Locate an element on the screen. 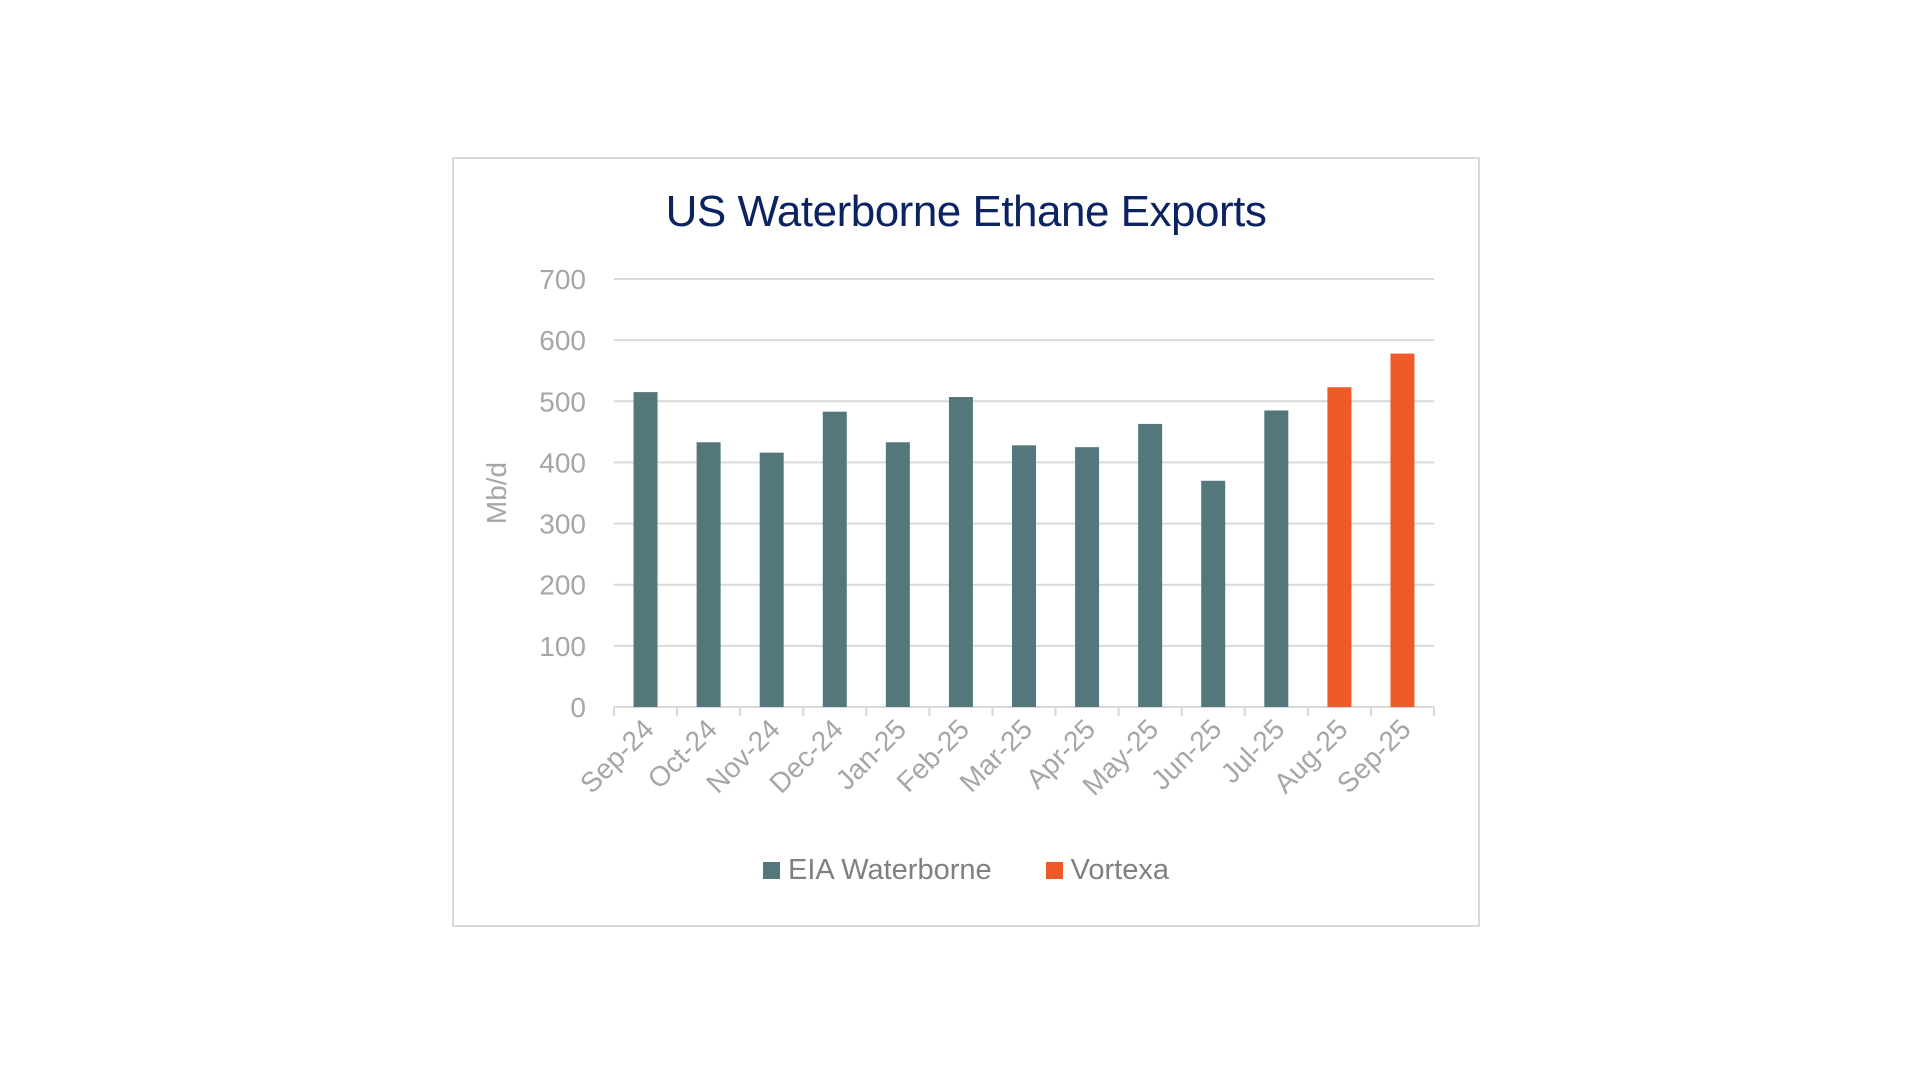  y-tick-label: 400 is located at coordinates (562, 462).